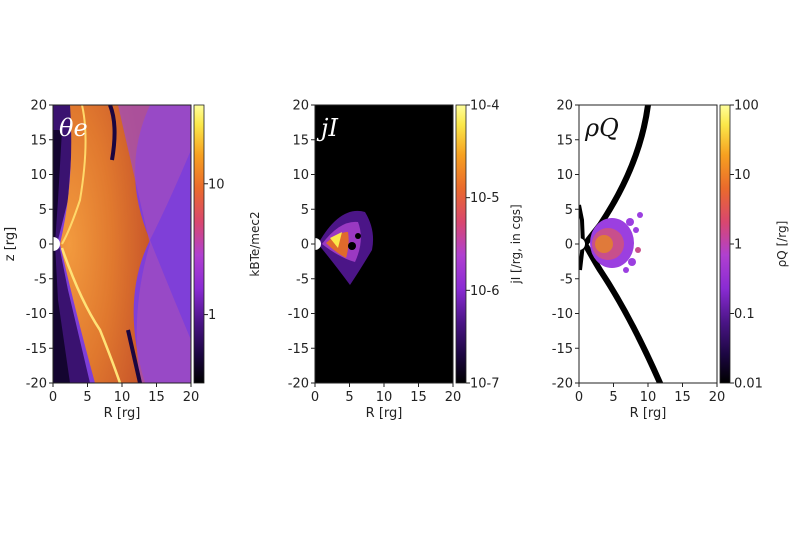 The width and height of the screenshot is (800, 533). What do you see at coordinates (725, 244) in the screenshot?
I see `rho-q-colorbar` at bounding box center [725, 244].